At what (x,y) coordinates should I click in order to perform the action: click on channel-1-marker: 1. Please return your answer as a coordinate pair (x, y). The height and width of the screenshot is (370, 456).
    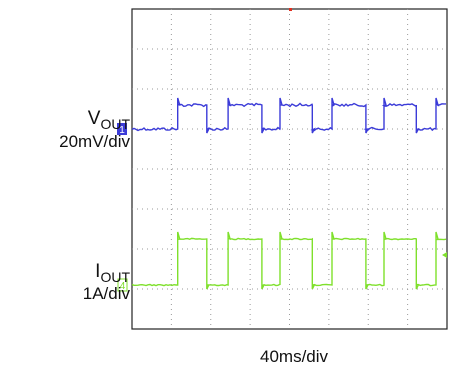
    Looking at the image, I should click on (122, 129).